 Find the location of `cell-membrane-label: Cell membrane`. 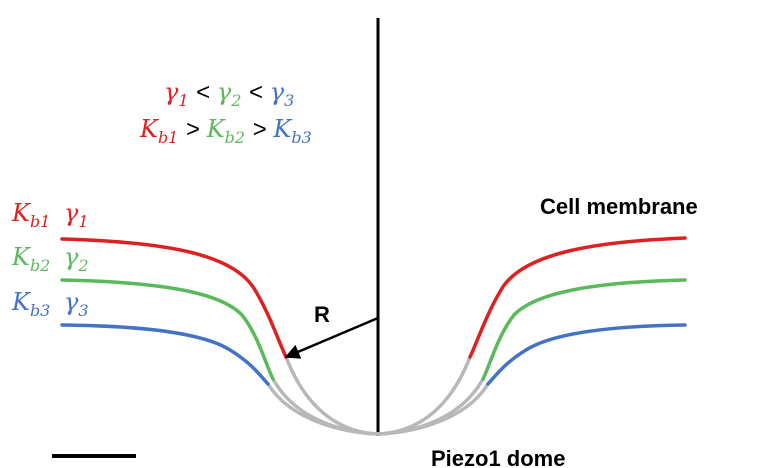

cell-membrane-label: Cell membrane is located at coordinates (619, 206).